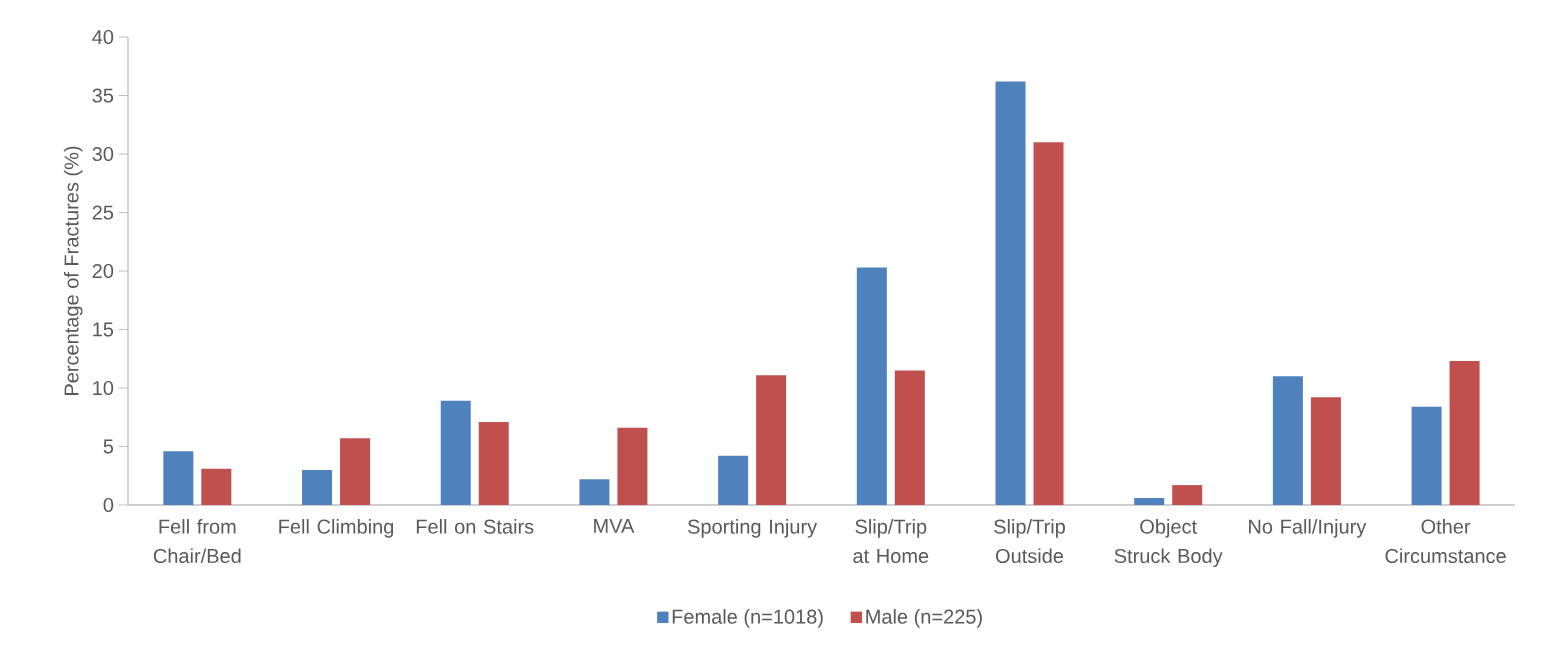 Image resolution: width=1547 pixels, height=654 pixels. What do you see at coordinates (103, 271) in the screenshot?
I see `y-tick-label: 20` at bounding box center [103, 271].